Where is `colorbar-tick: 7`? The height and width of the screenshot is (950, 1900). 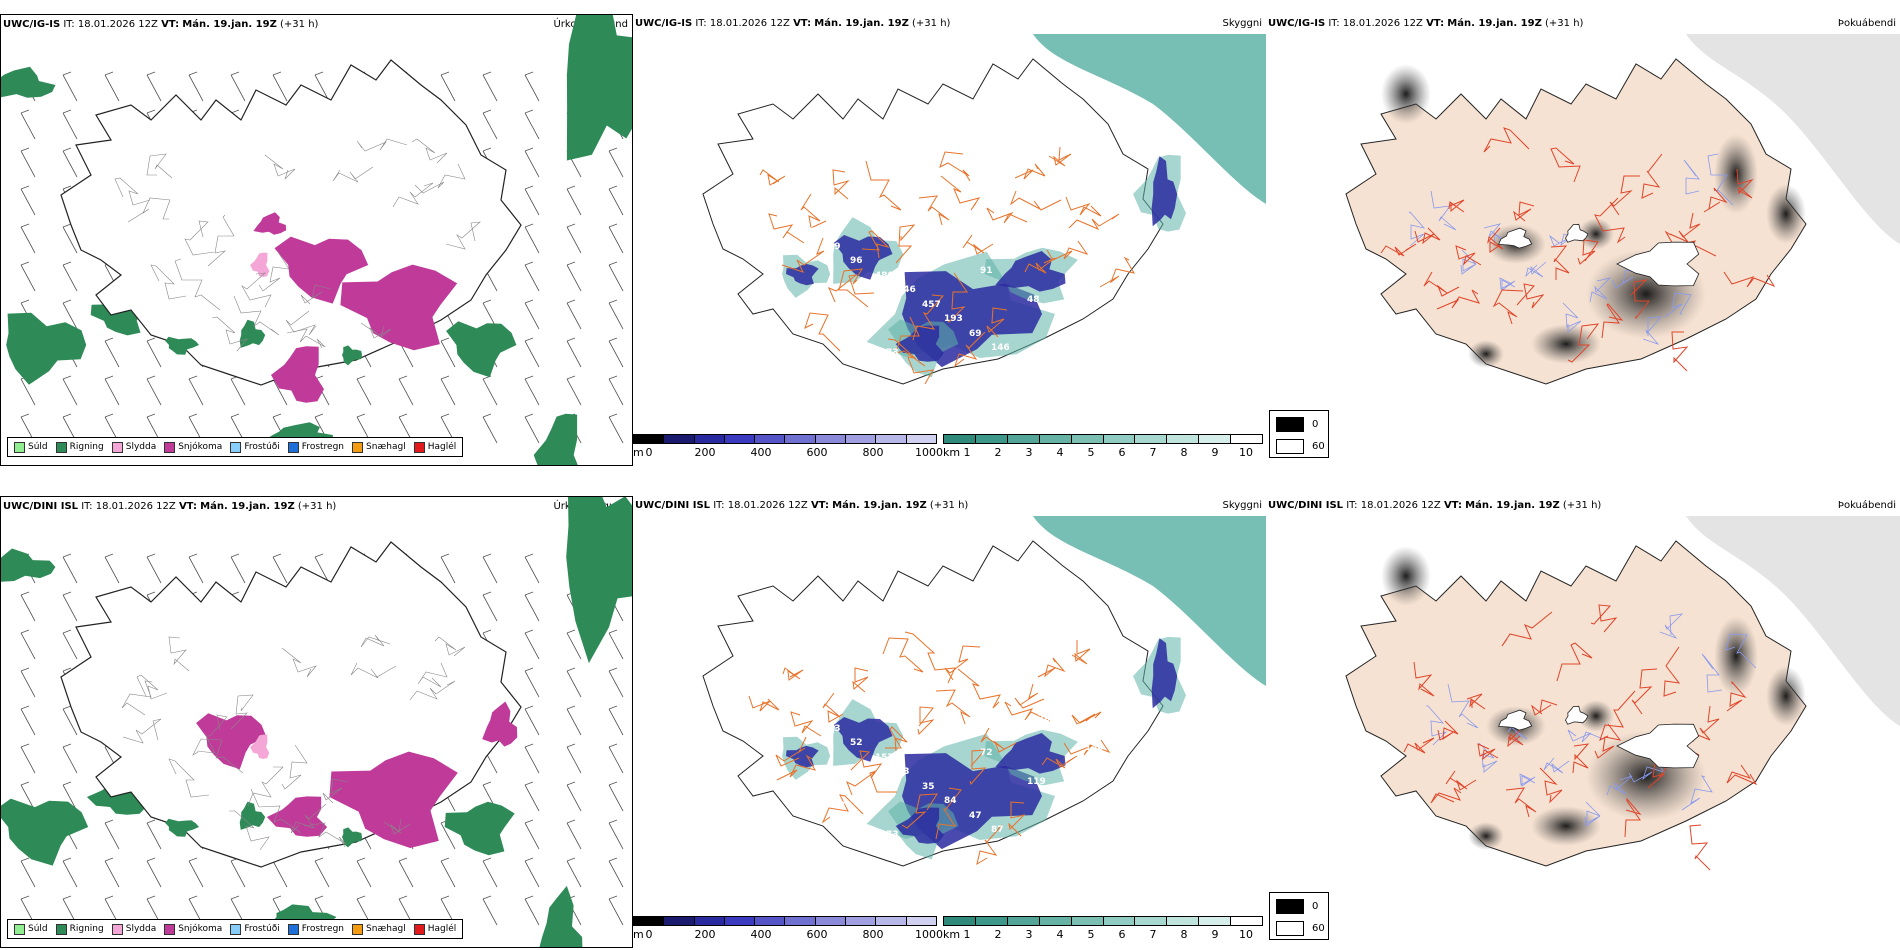
colorbar-tick: 7 is located at coordinates (1153, 452).